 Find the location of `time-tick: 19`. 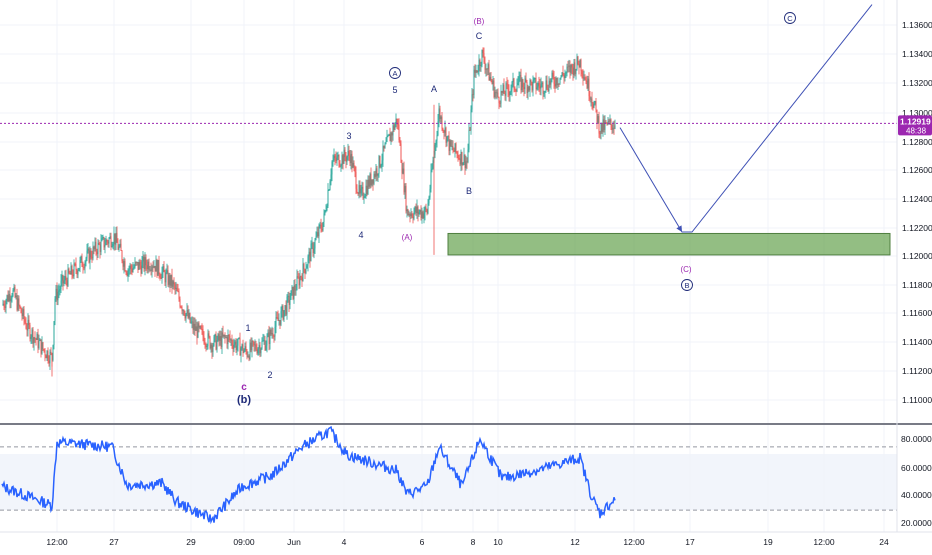

time-tick: 19 is located at coordinates (768, 542).